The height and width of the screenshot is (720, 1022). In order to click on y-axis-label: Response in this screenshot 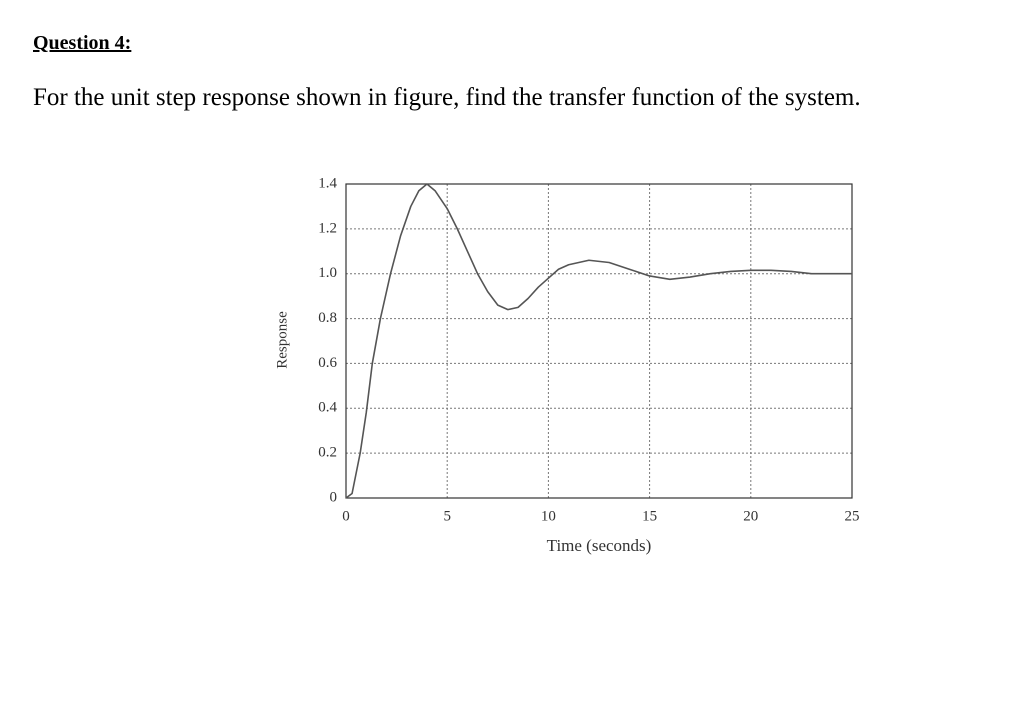, I will do `click(282, 340)`.